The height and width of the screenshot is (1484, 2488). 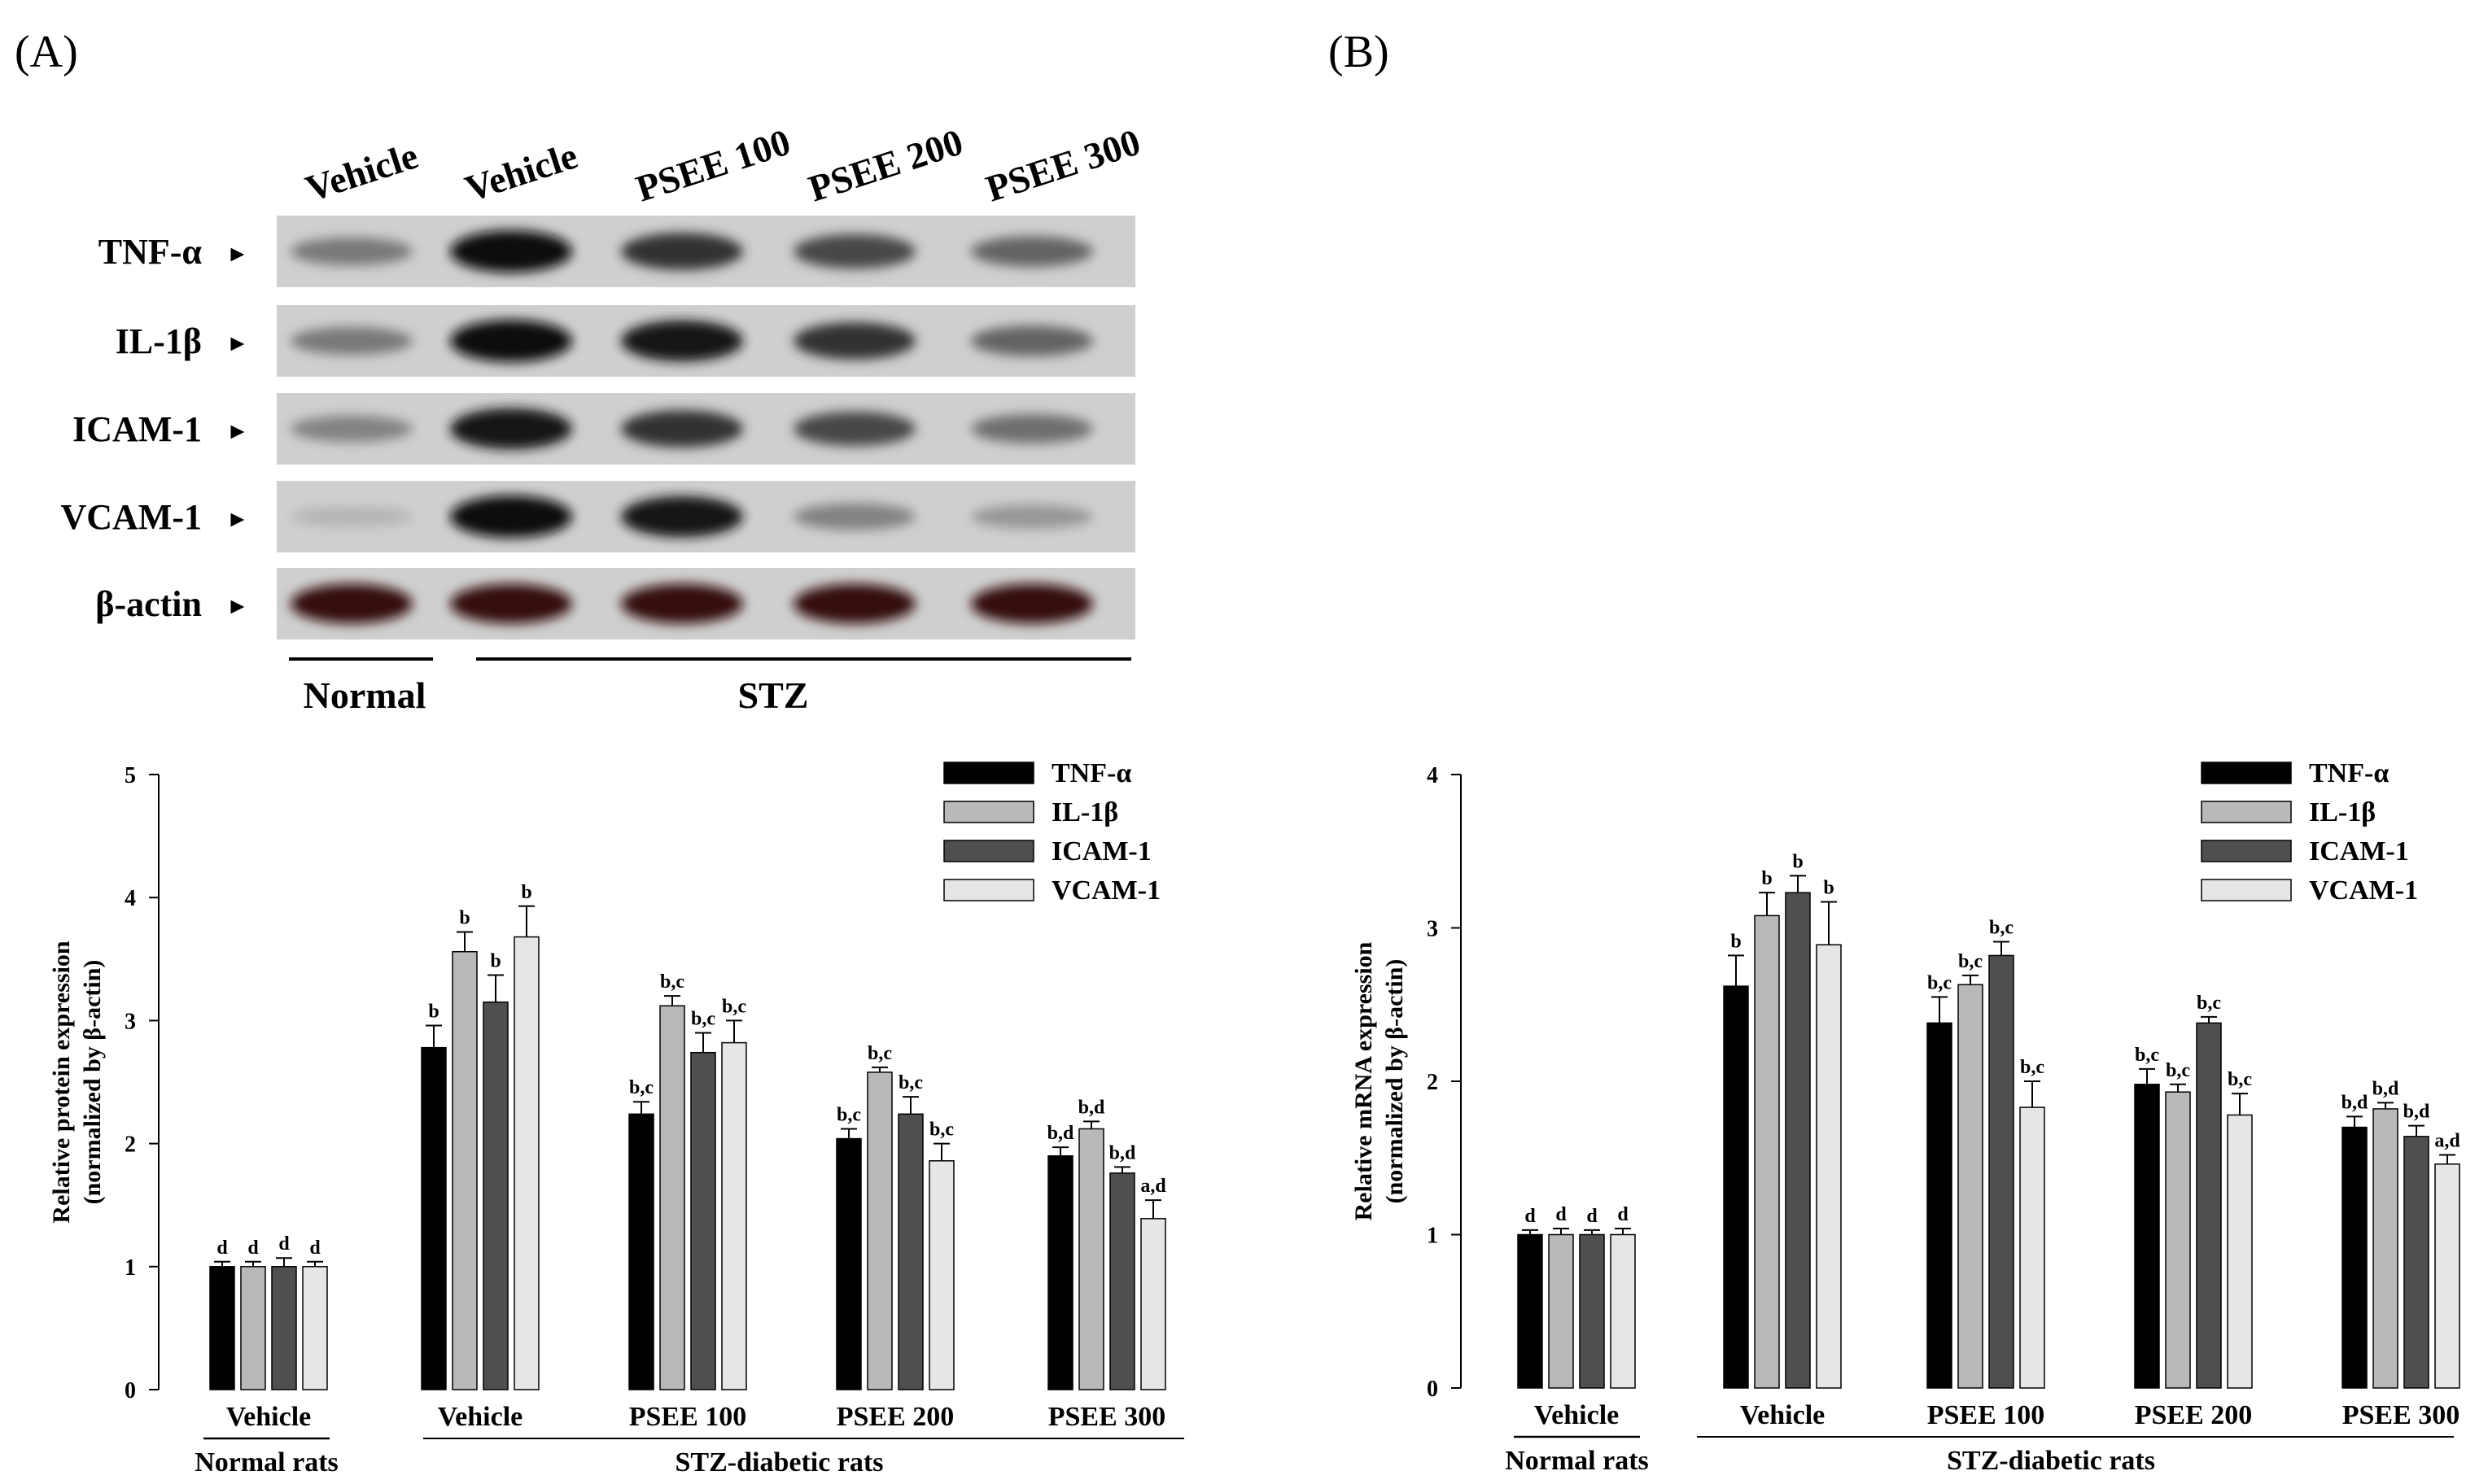 What do you see at coordinates (1060, 1272) in the screenshot?
I see `bar-TNF-α-4` at bounding box center [1060, 1272].